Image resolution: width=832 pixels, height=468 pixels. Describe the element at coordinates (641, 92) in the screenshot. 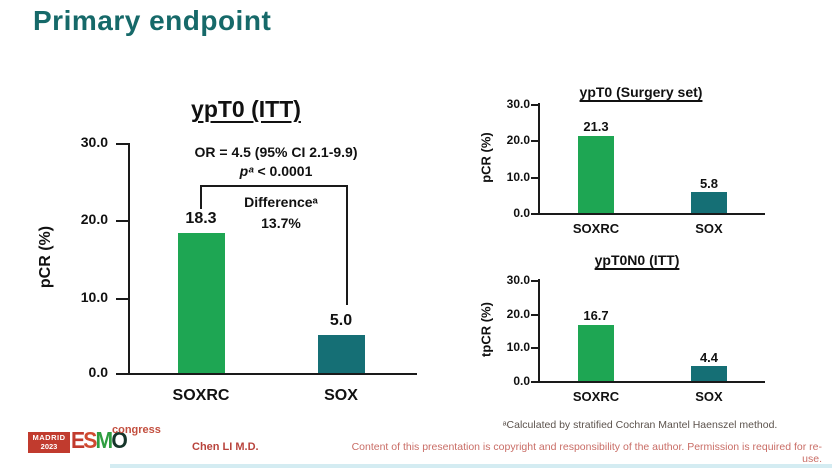

I see `chart-title: ypT0 (Surgery set)` at that location.